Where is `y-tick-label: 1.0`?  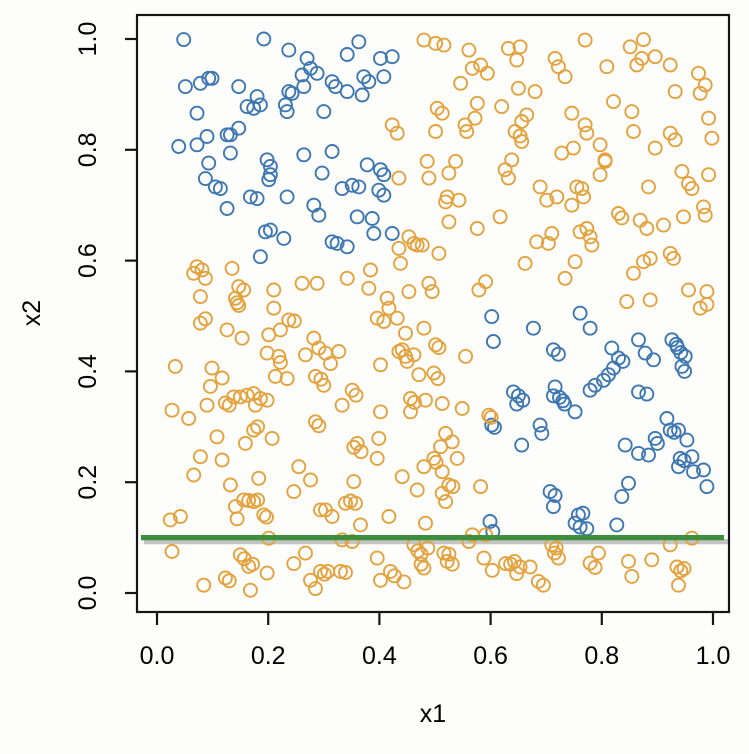
y-tick-label: 1.0 is located at coordinates (88, 39).